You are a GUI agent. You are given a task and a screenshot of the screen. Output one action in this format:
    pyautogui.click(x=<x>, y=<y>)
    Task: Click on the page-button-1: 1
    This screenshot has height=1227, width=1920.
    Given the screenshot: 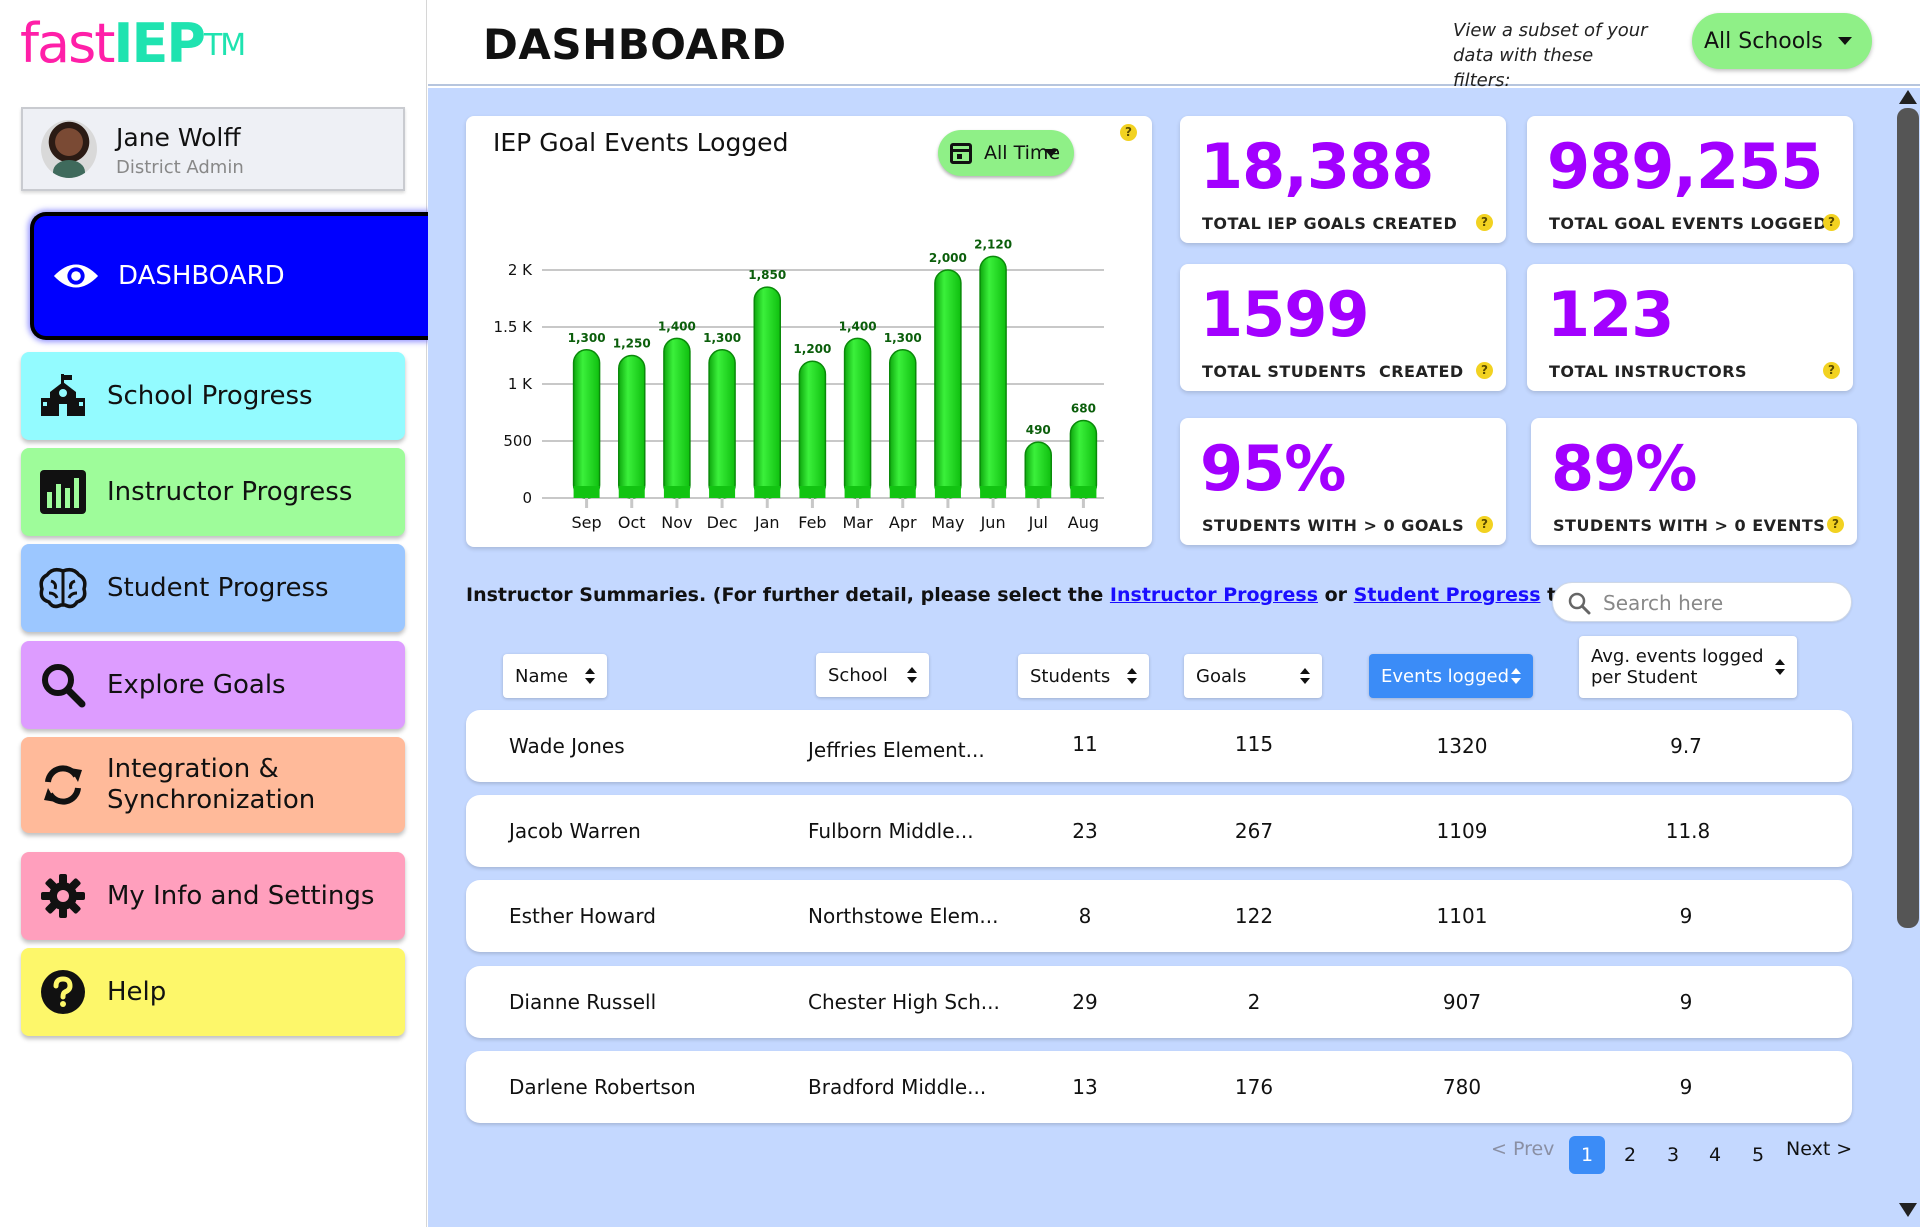 What is the action you would take?
    pyautogui.click(x=1587, y=1155)
    